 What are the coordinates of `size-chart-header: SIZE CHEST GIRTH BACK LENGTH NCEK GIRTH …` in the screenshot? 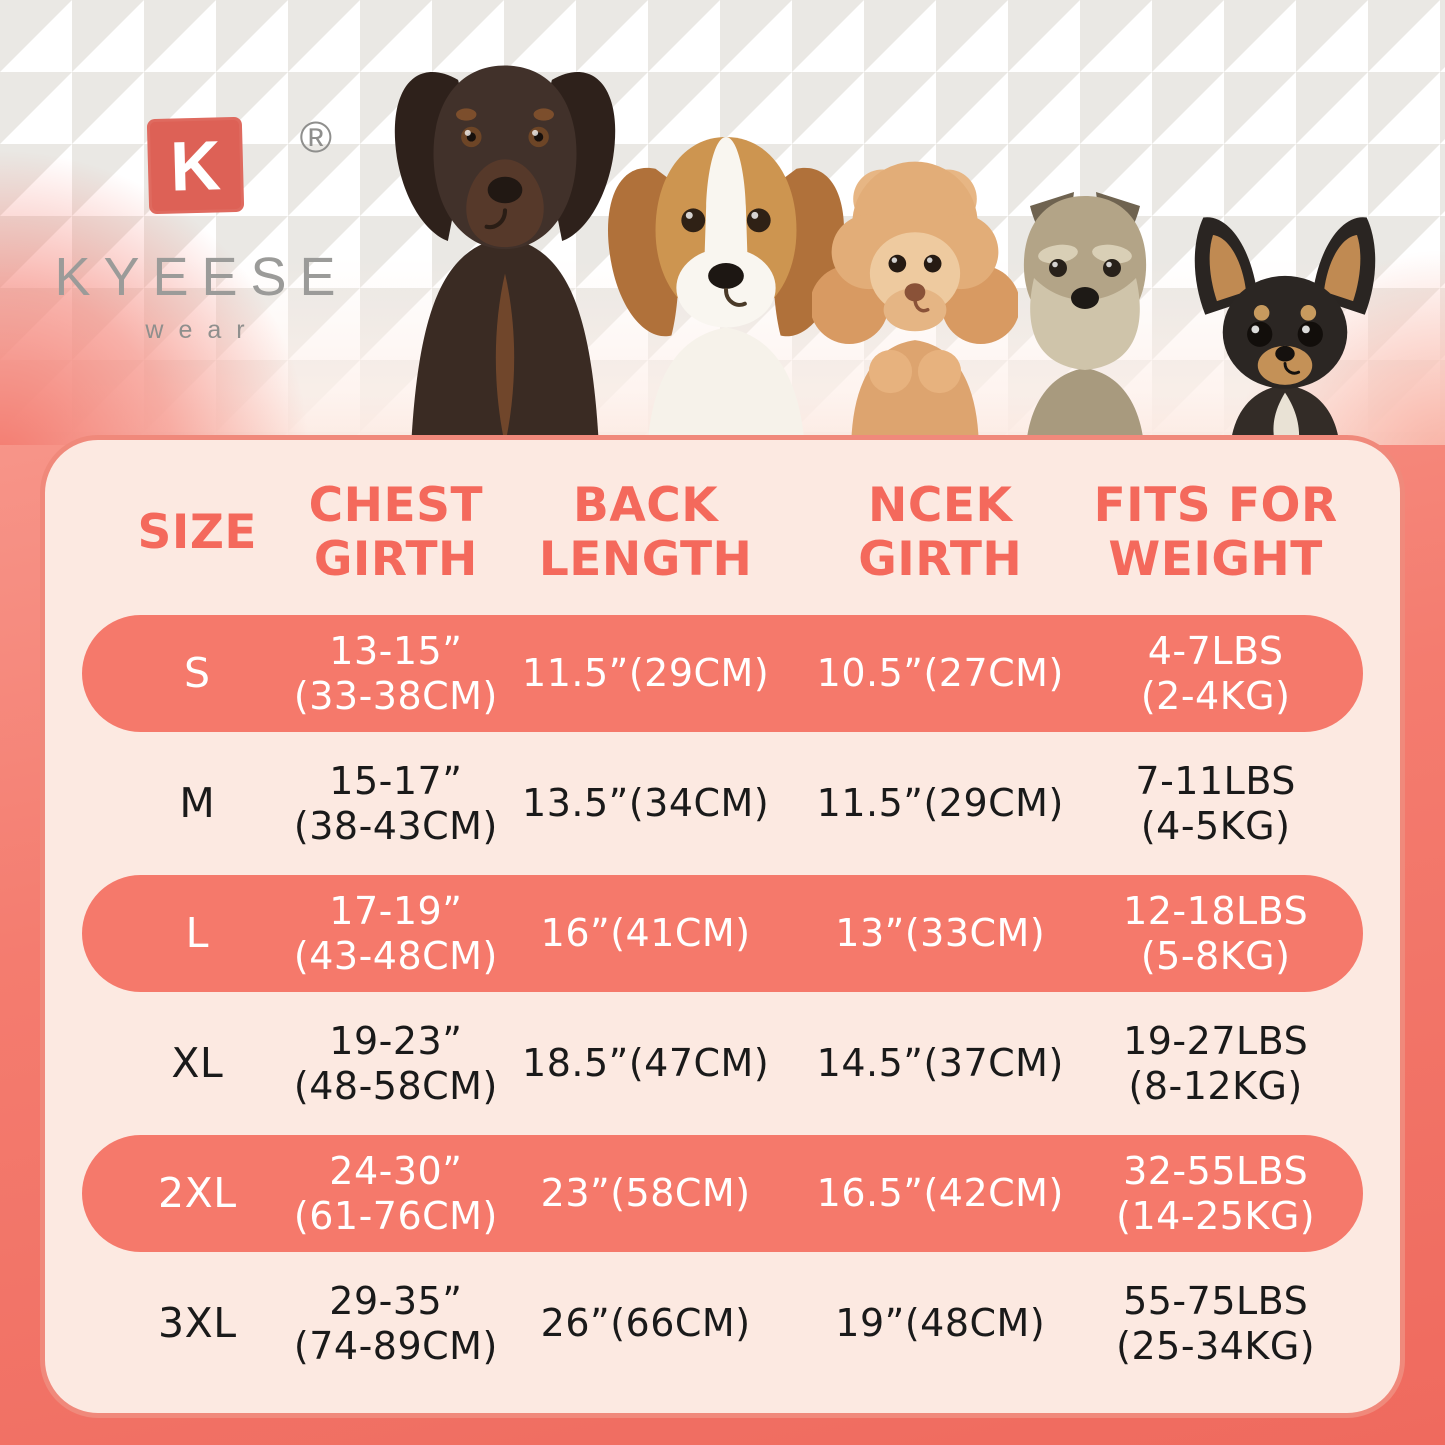 It's located at (722, 532).